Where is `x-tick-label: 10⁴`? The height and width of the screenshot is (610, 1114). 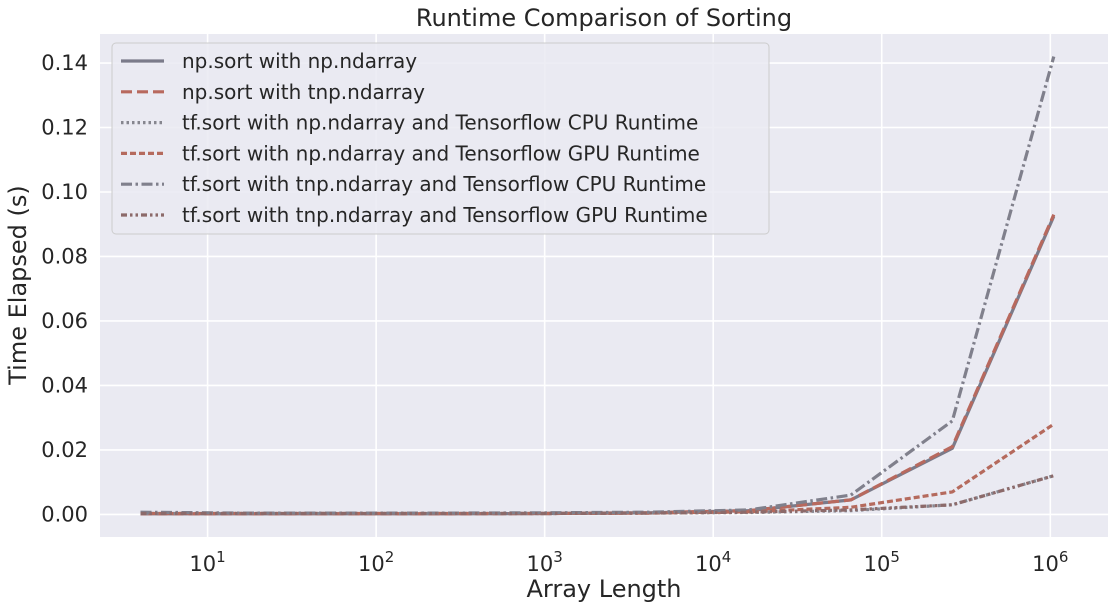 x-tick-label: 10⁴ is located at coordinates (713, 562).